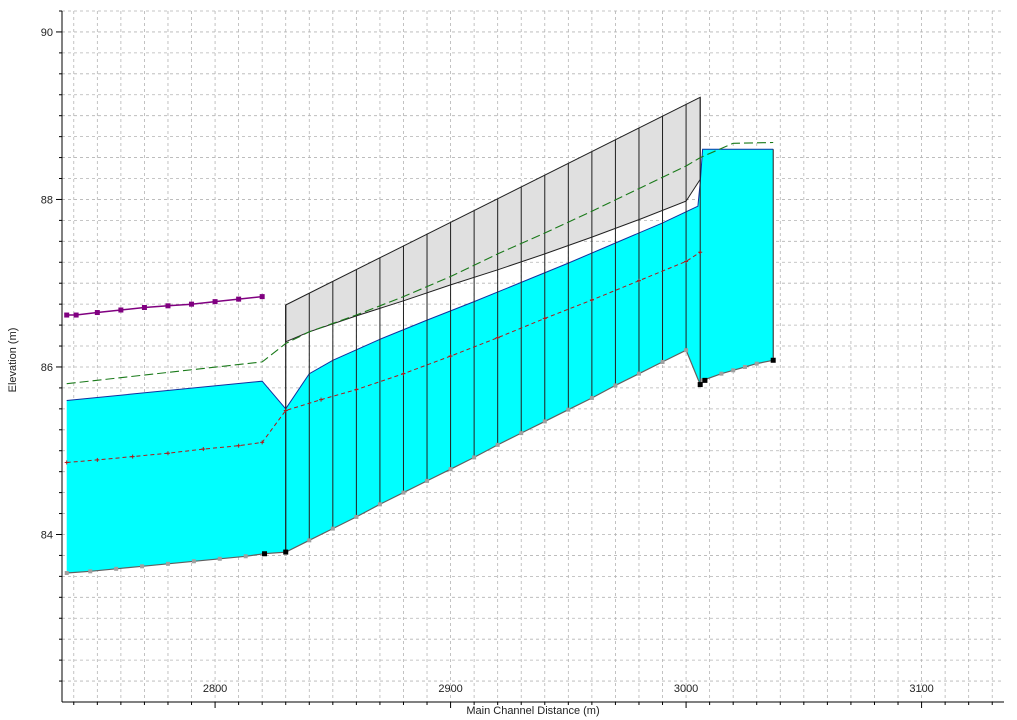 The image size is (1017, 720). Describe the element at coordinates (47, 200) in the screenshot. I see `y-tick-label: 88` at that location.